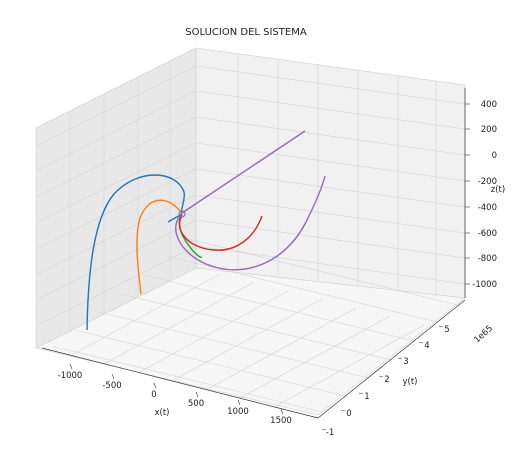 The image size is (521, 458). Describe the element at coordinates (446, 330) in the screenshot. I see `y-tick-label: 5` at that location.